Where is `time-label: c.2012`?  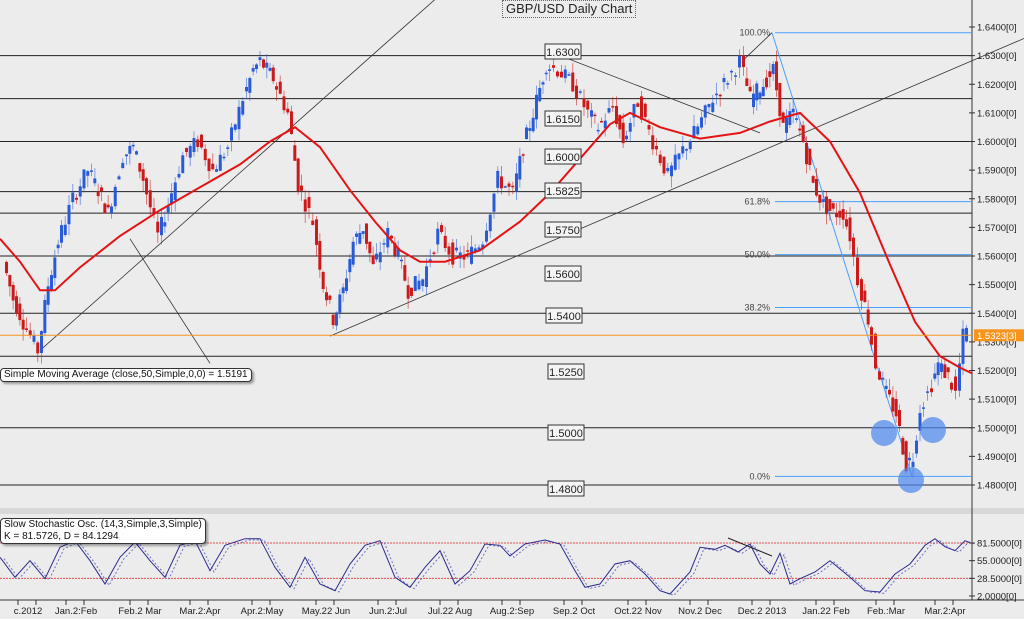 time-label: c.2012 is located at coordinates (28, 611).